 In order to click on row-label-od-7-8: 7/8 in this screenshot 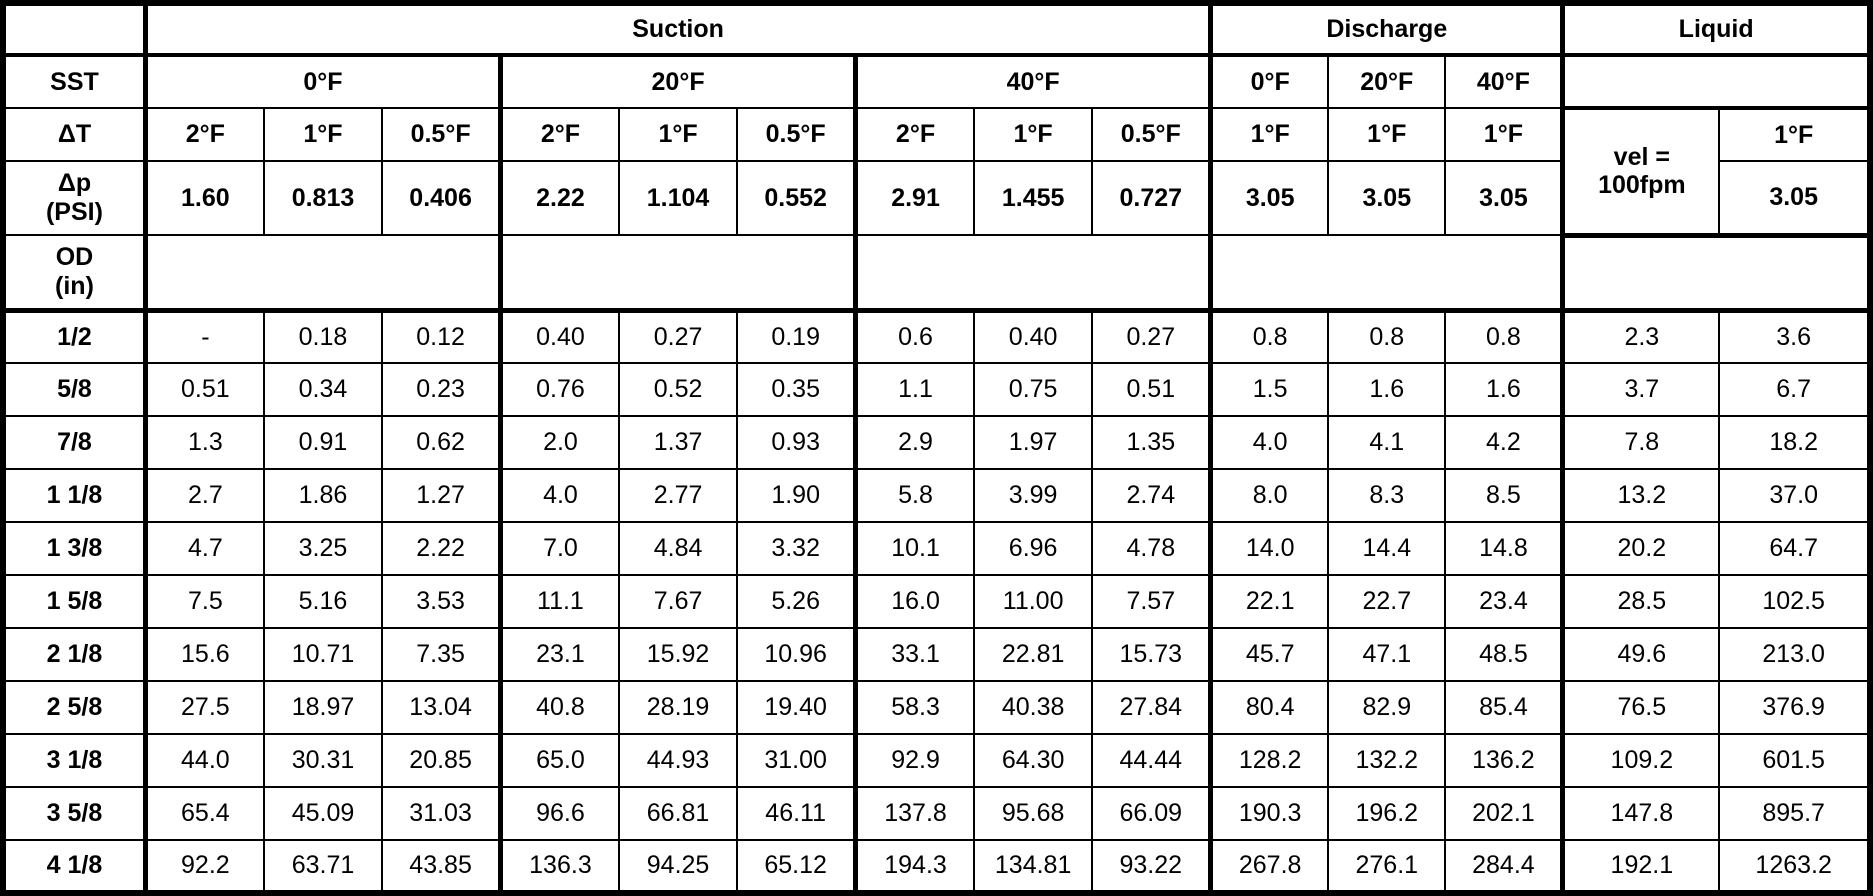, I will do `click(74, 442)`.